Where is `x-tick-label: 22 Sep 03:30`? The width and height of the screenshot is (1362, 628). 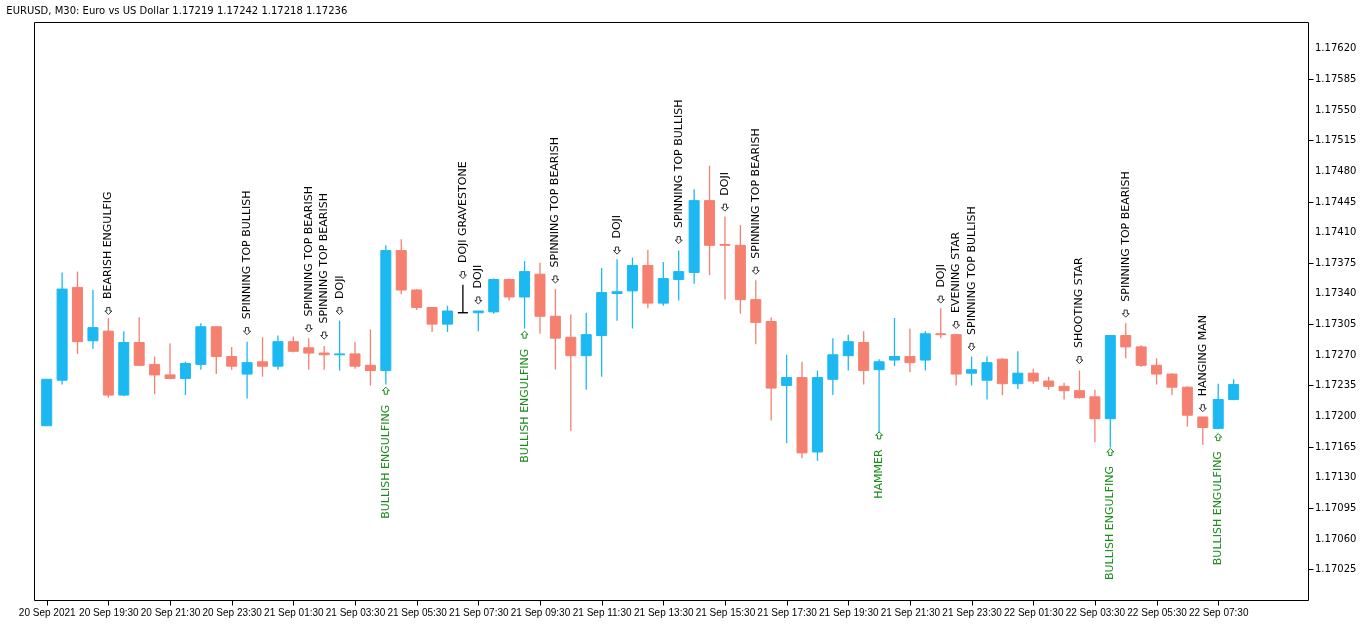 x-tick-label: 22 Sep 03:30 is located at coordinates (1095, 612).